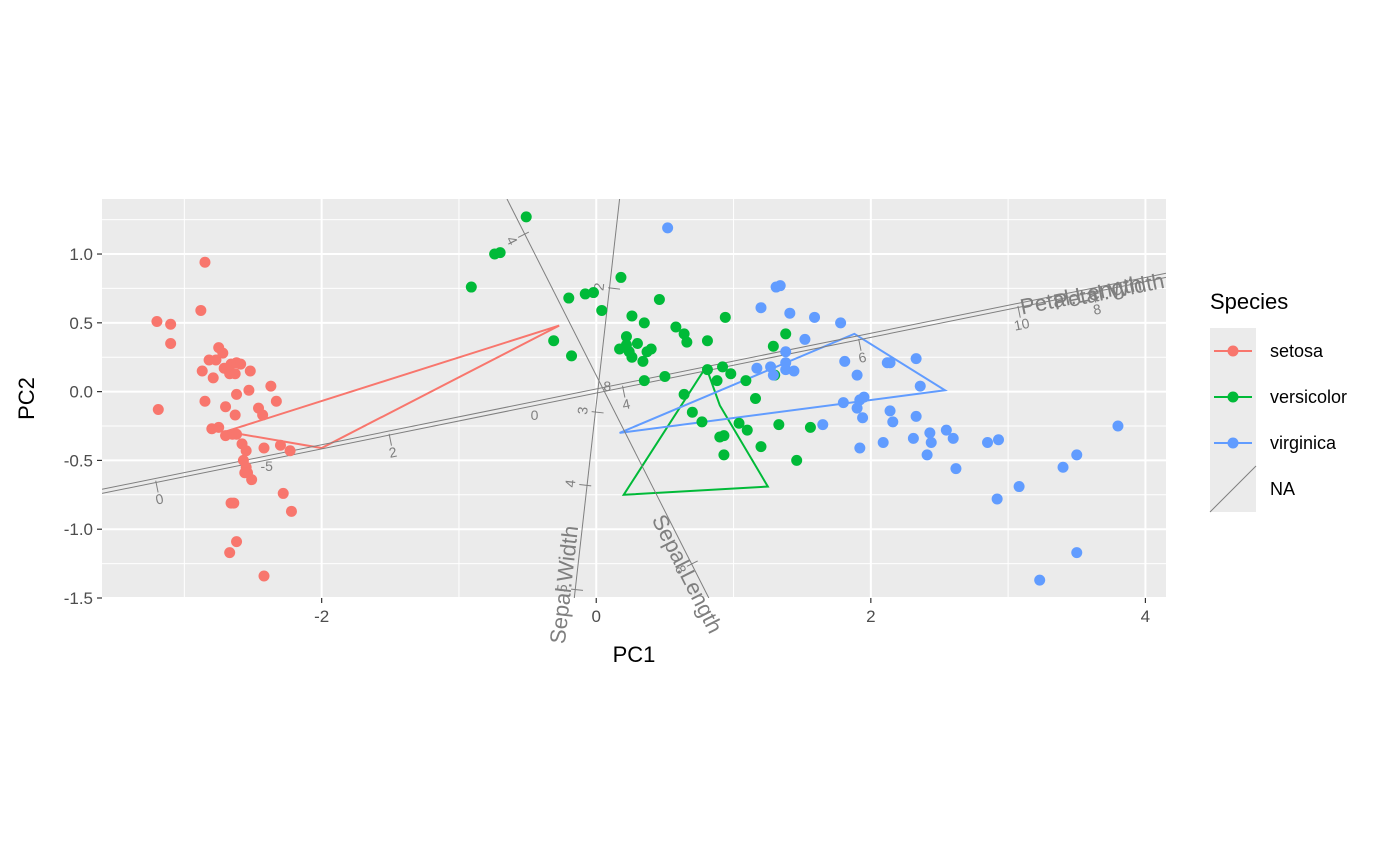 Image resolution: width=1400 pixels, height=866 pixels. Describe the element at coordinates (783, 383) in the screenshot. I see `hull-virginica` at that location.